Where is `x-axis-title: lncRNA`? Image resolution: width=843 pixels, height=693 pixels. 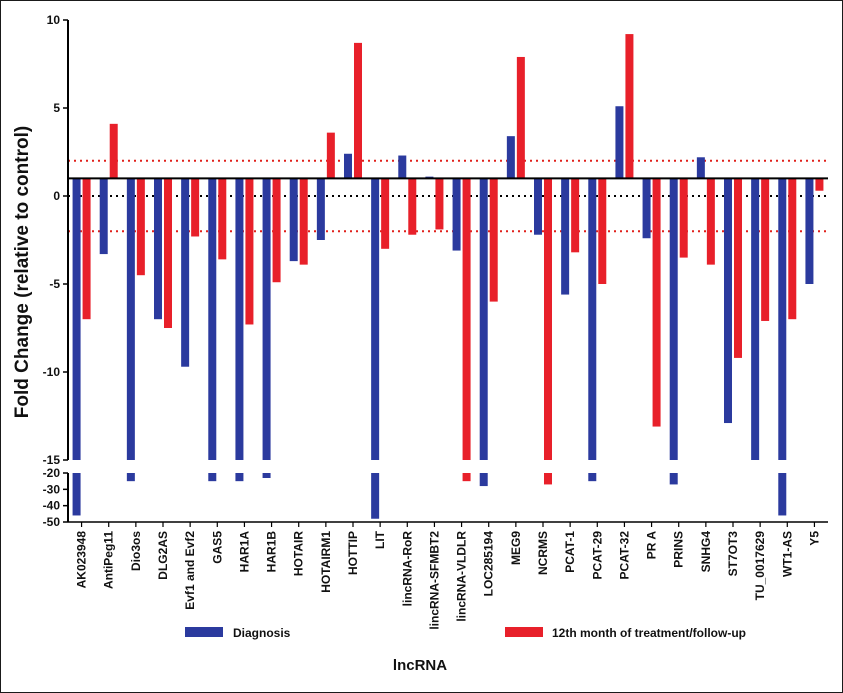
x-axis-title: lncRNA is located at coordinates (420, 665).